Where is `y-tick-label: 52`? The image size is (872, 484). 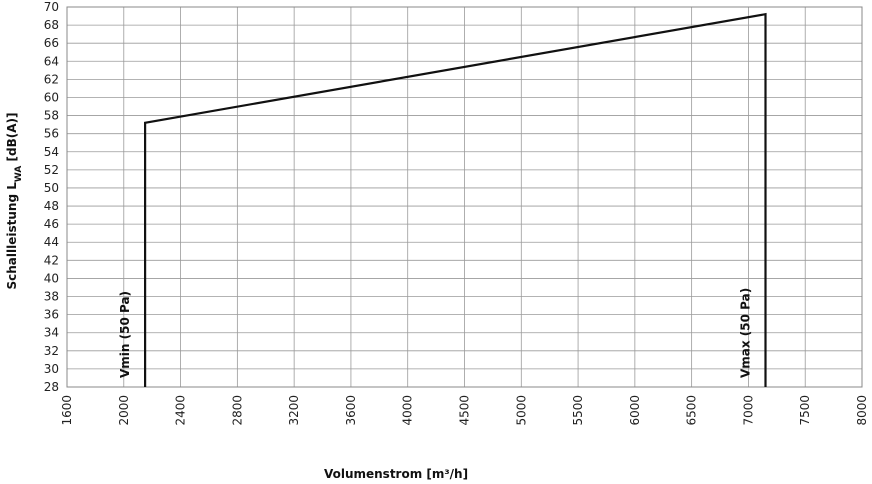
y-tick-label: 52 is located at coordinates (51, 170).